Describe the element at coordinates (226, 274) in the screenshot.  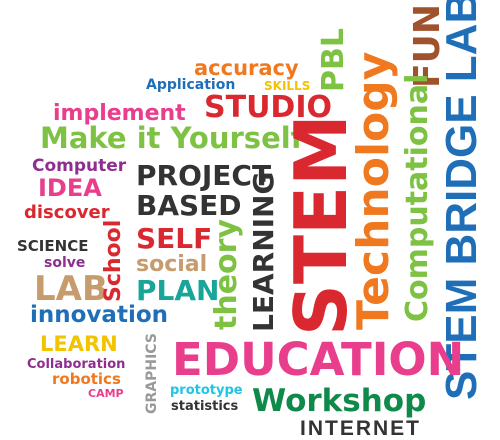
I see `word-theory: theory` at that location.